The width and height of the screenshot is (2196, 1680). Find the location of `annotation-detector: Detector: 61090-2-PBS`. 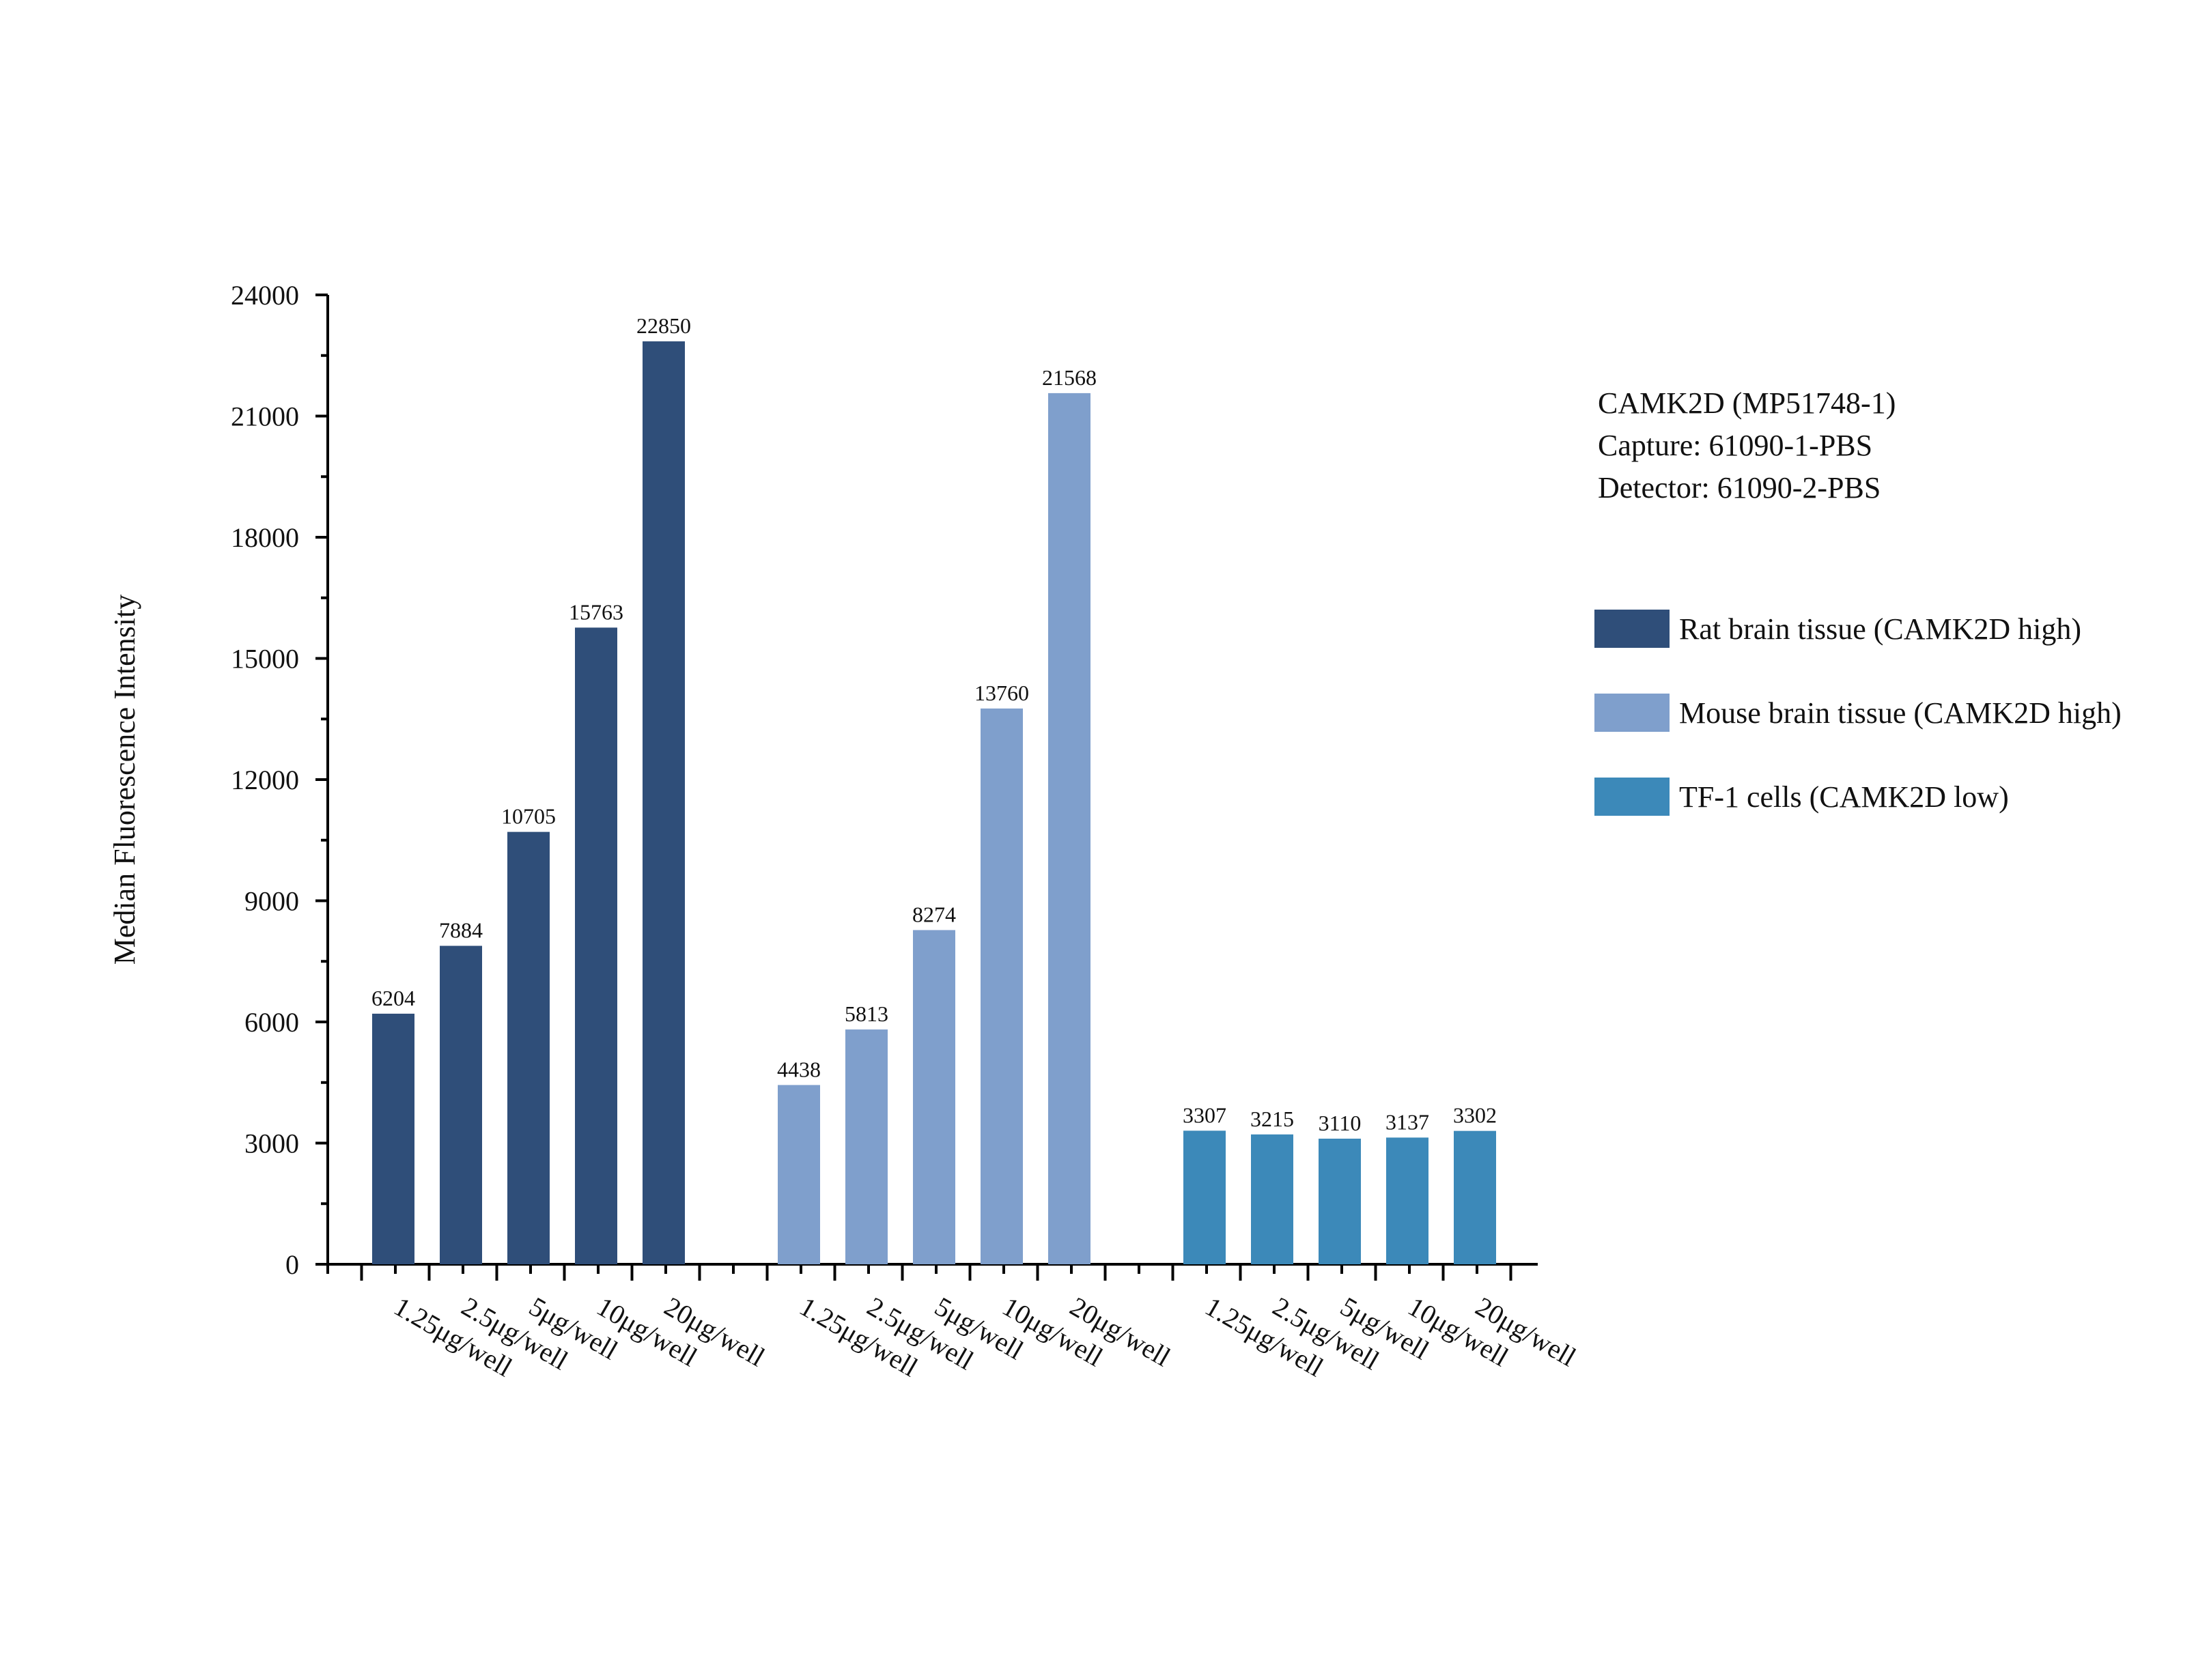

annotation-detector: Detector: 61090-2-PBS is located at coordinates (1739, 487).